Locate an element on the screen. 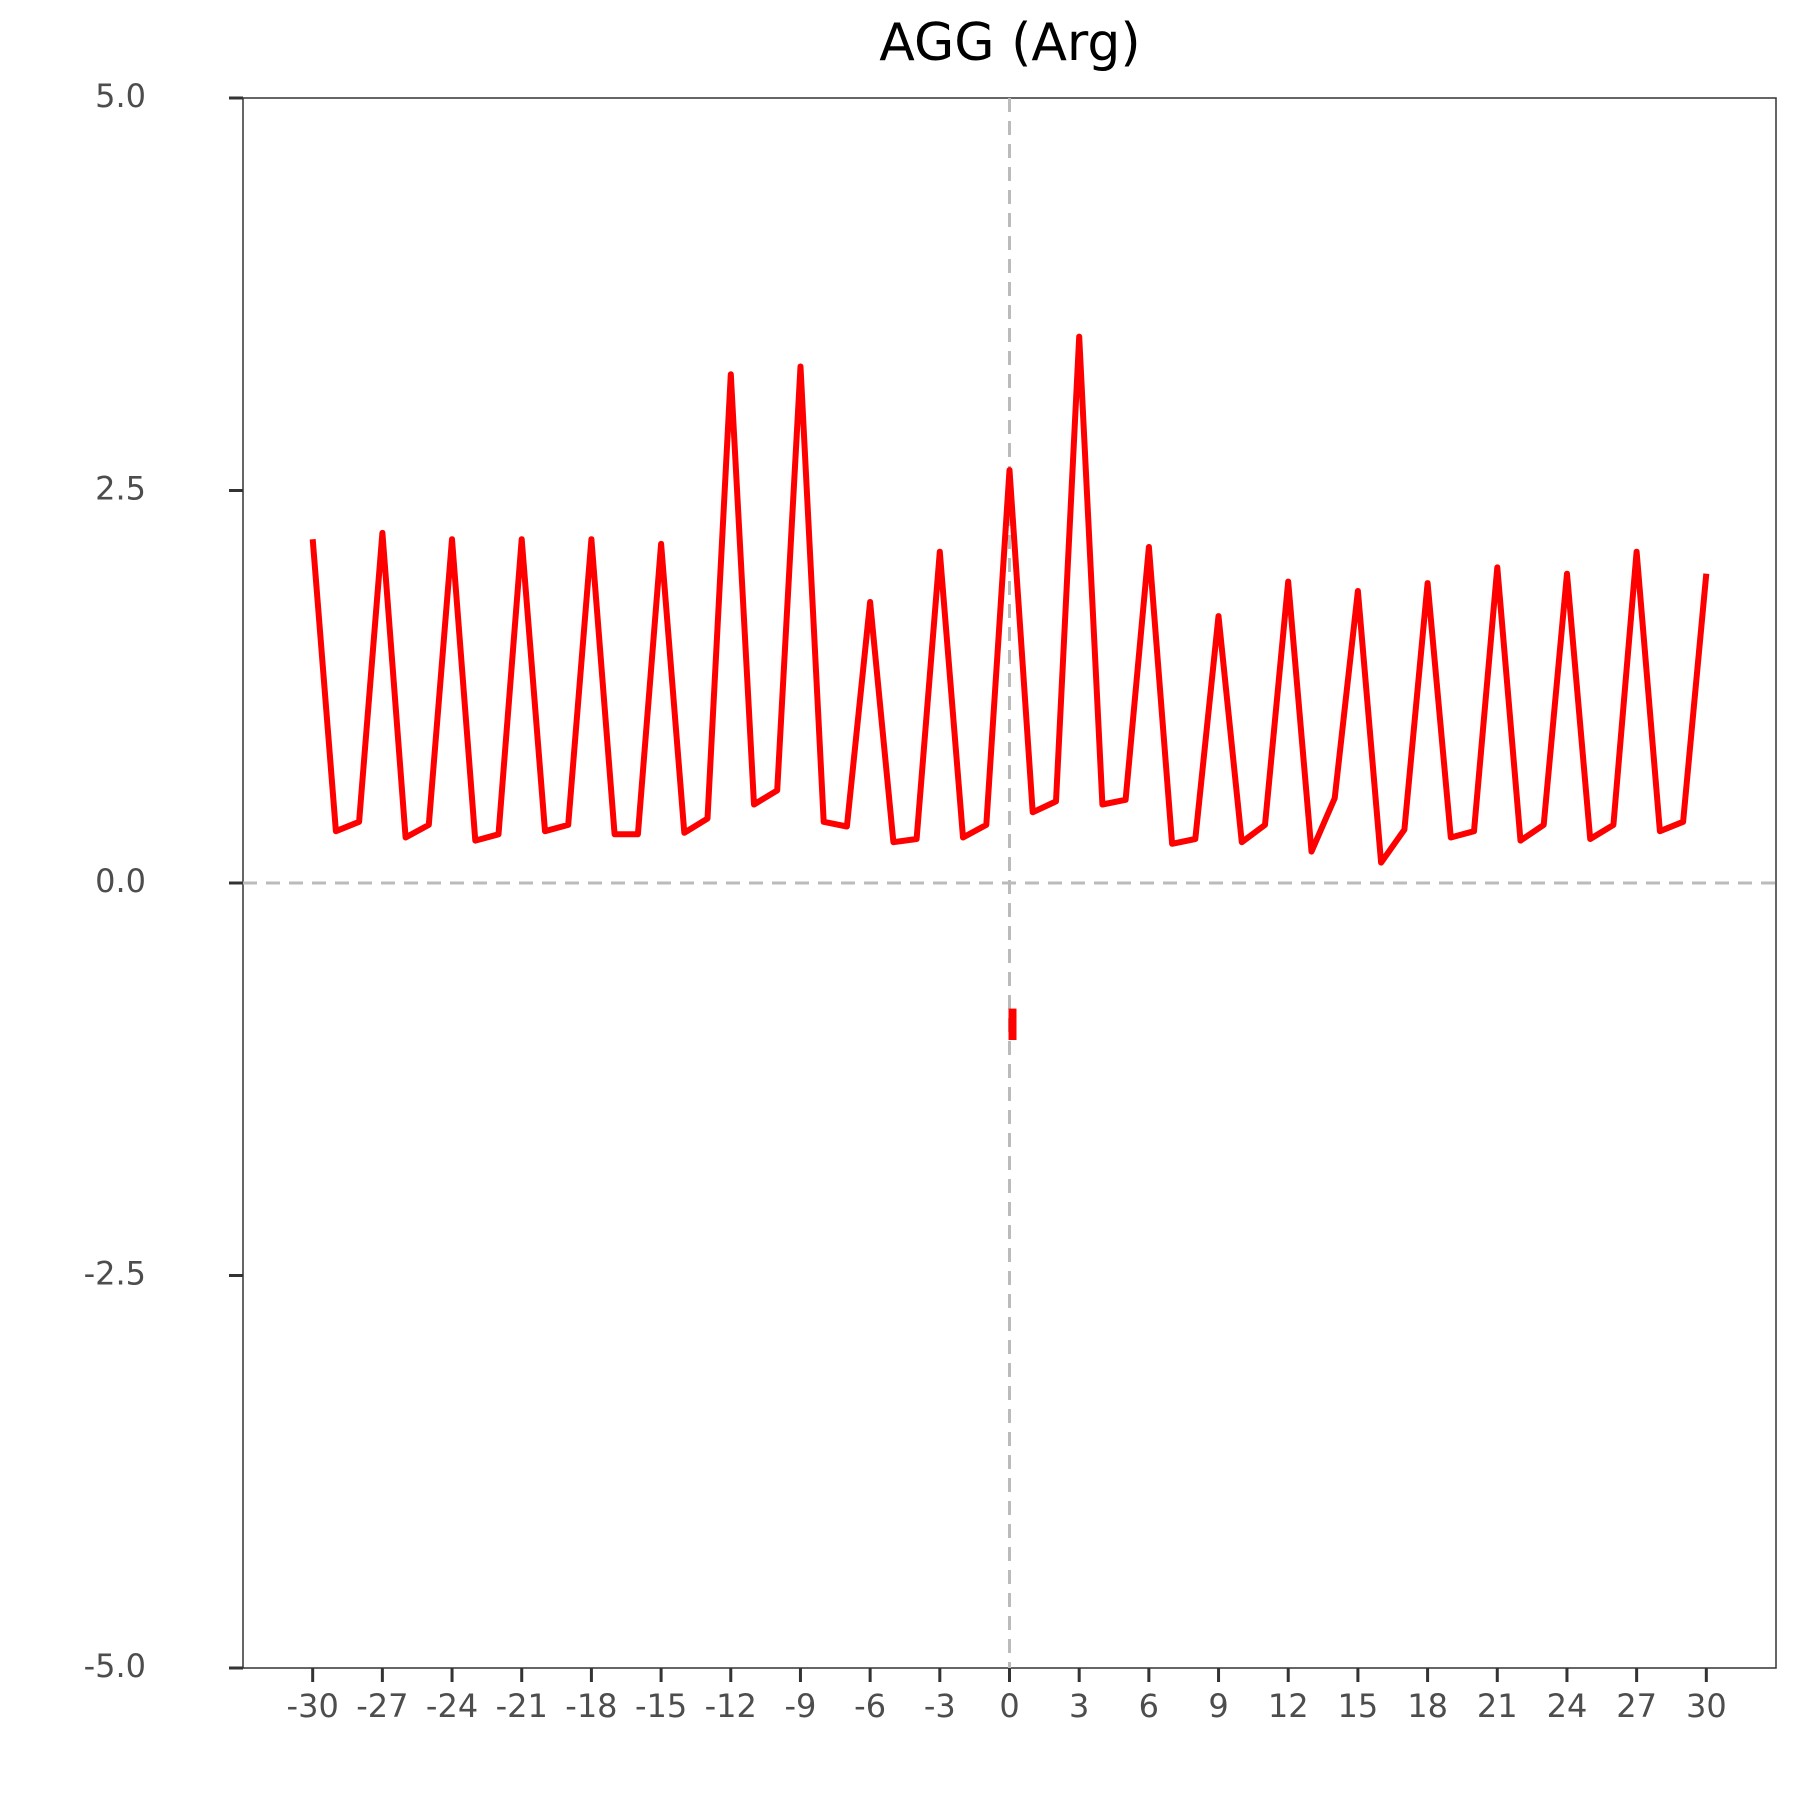 This screenshot has height=1800, width=1800. x-tick-label: 12 is located at coordinates (1288, 1706).